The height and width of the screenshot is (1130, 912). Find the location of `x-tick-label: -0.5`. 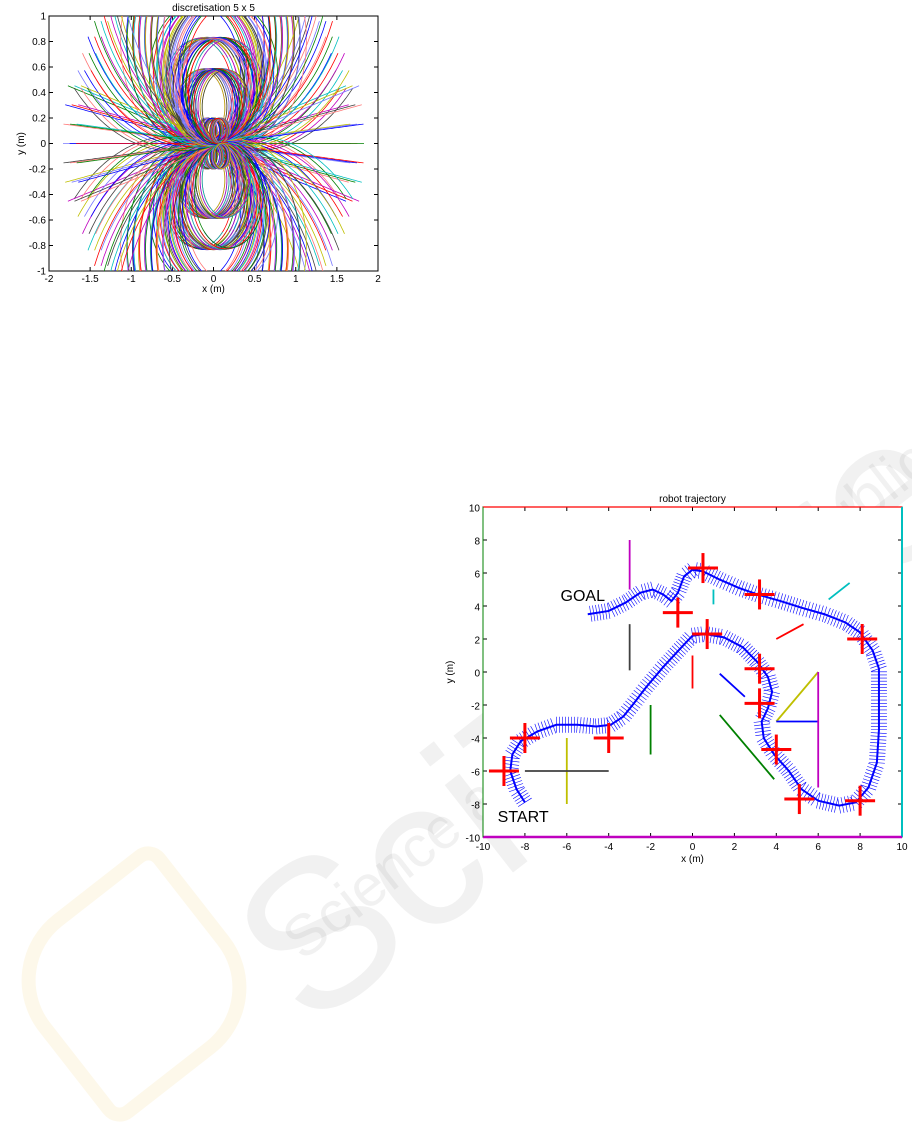

x-tick-label: -0.5 is located at coordinates (173, 279).